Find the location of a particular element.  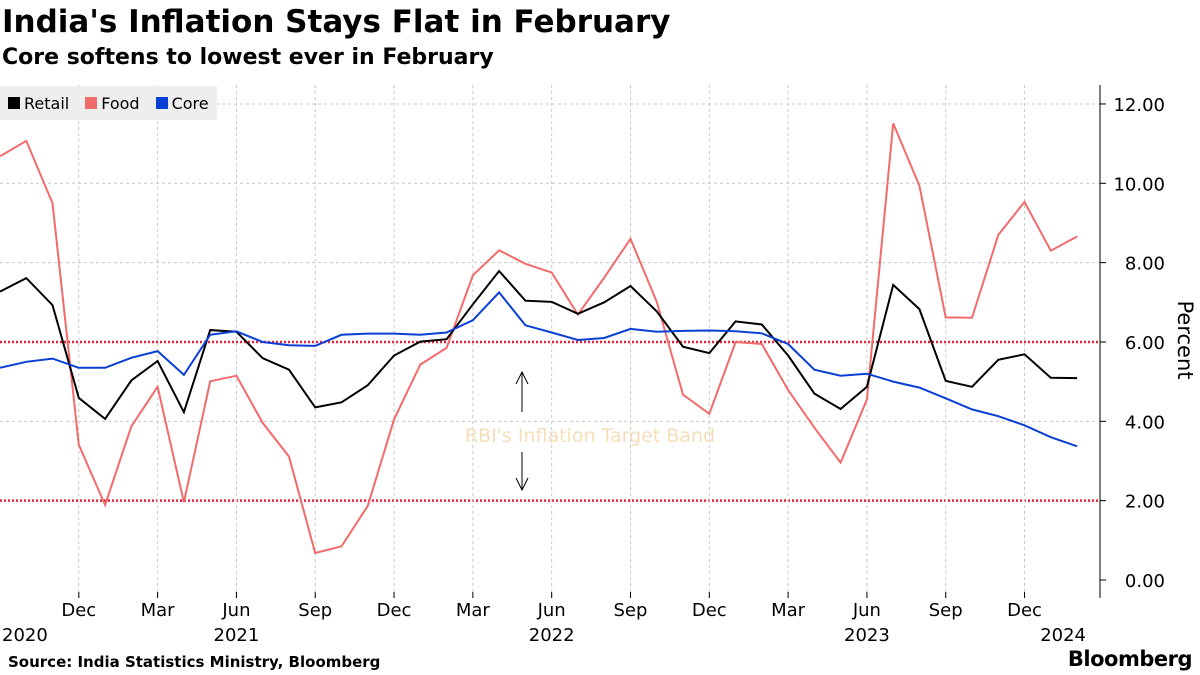

legend-item-core: Core is located at coordinates (182, 103).